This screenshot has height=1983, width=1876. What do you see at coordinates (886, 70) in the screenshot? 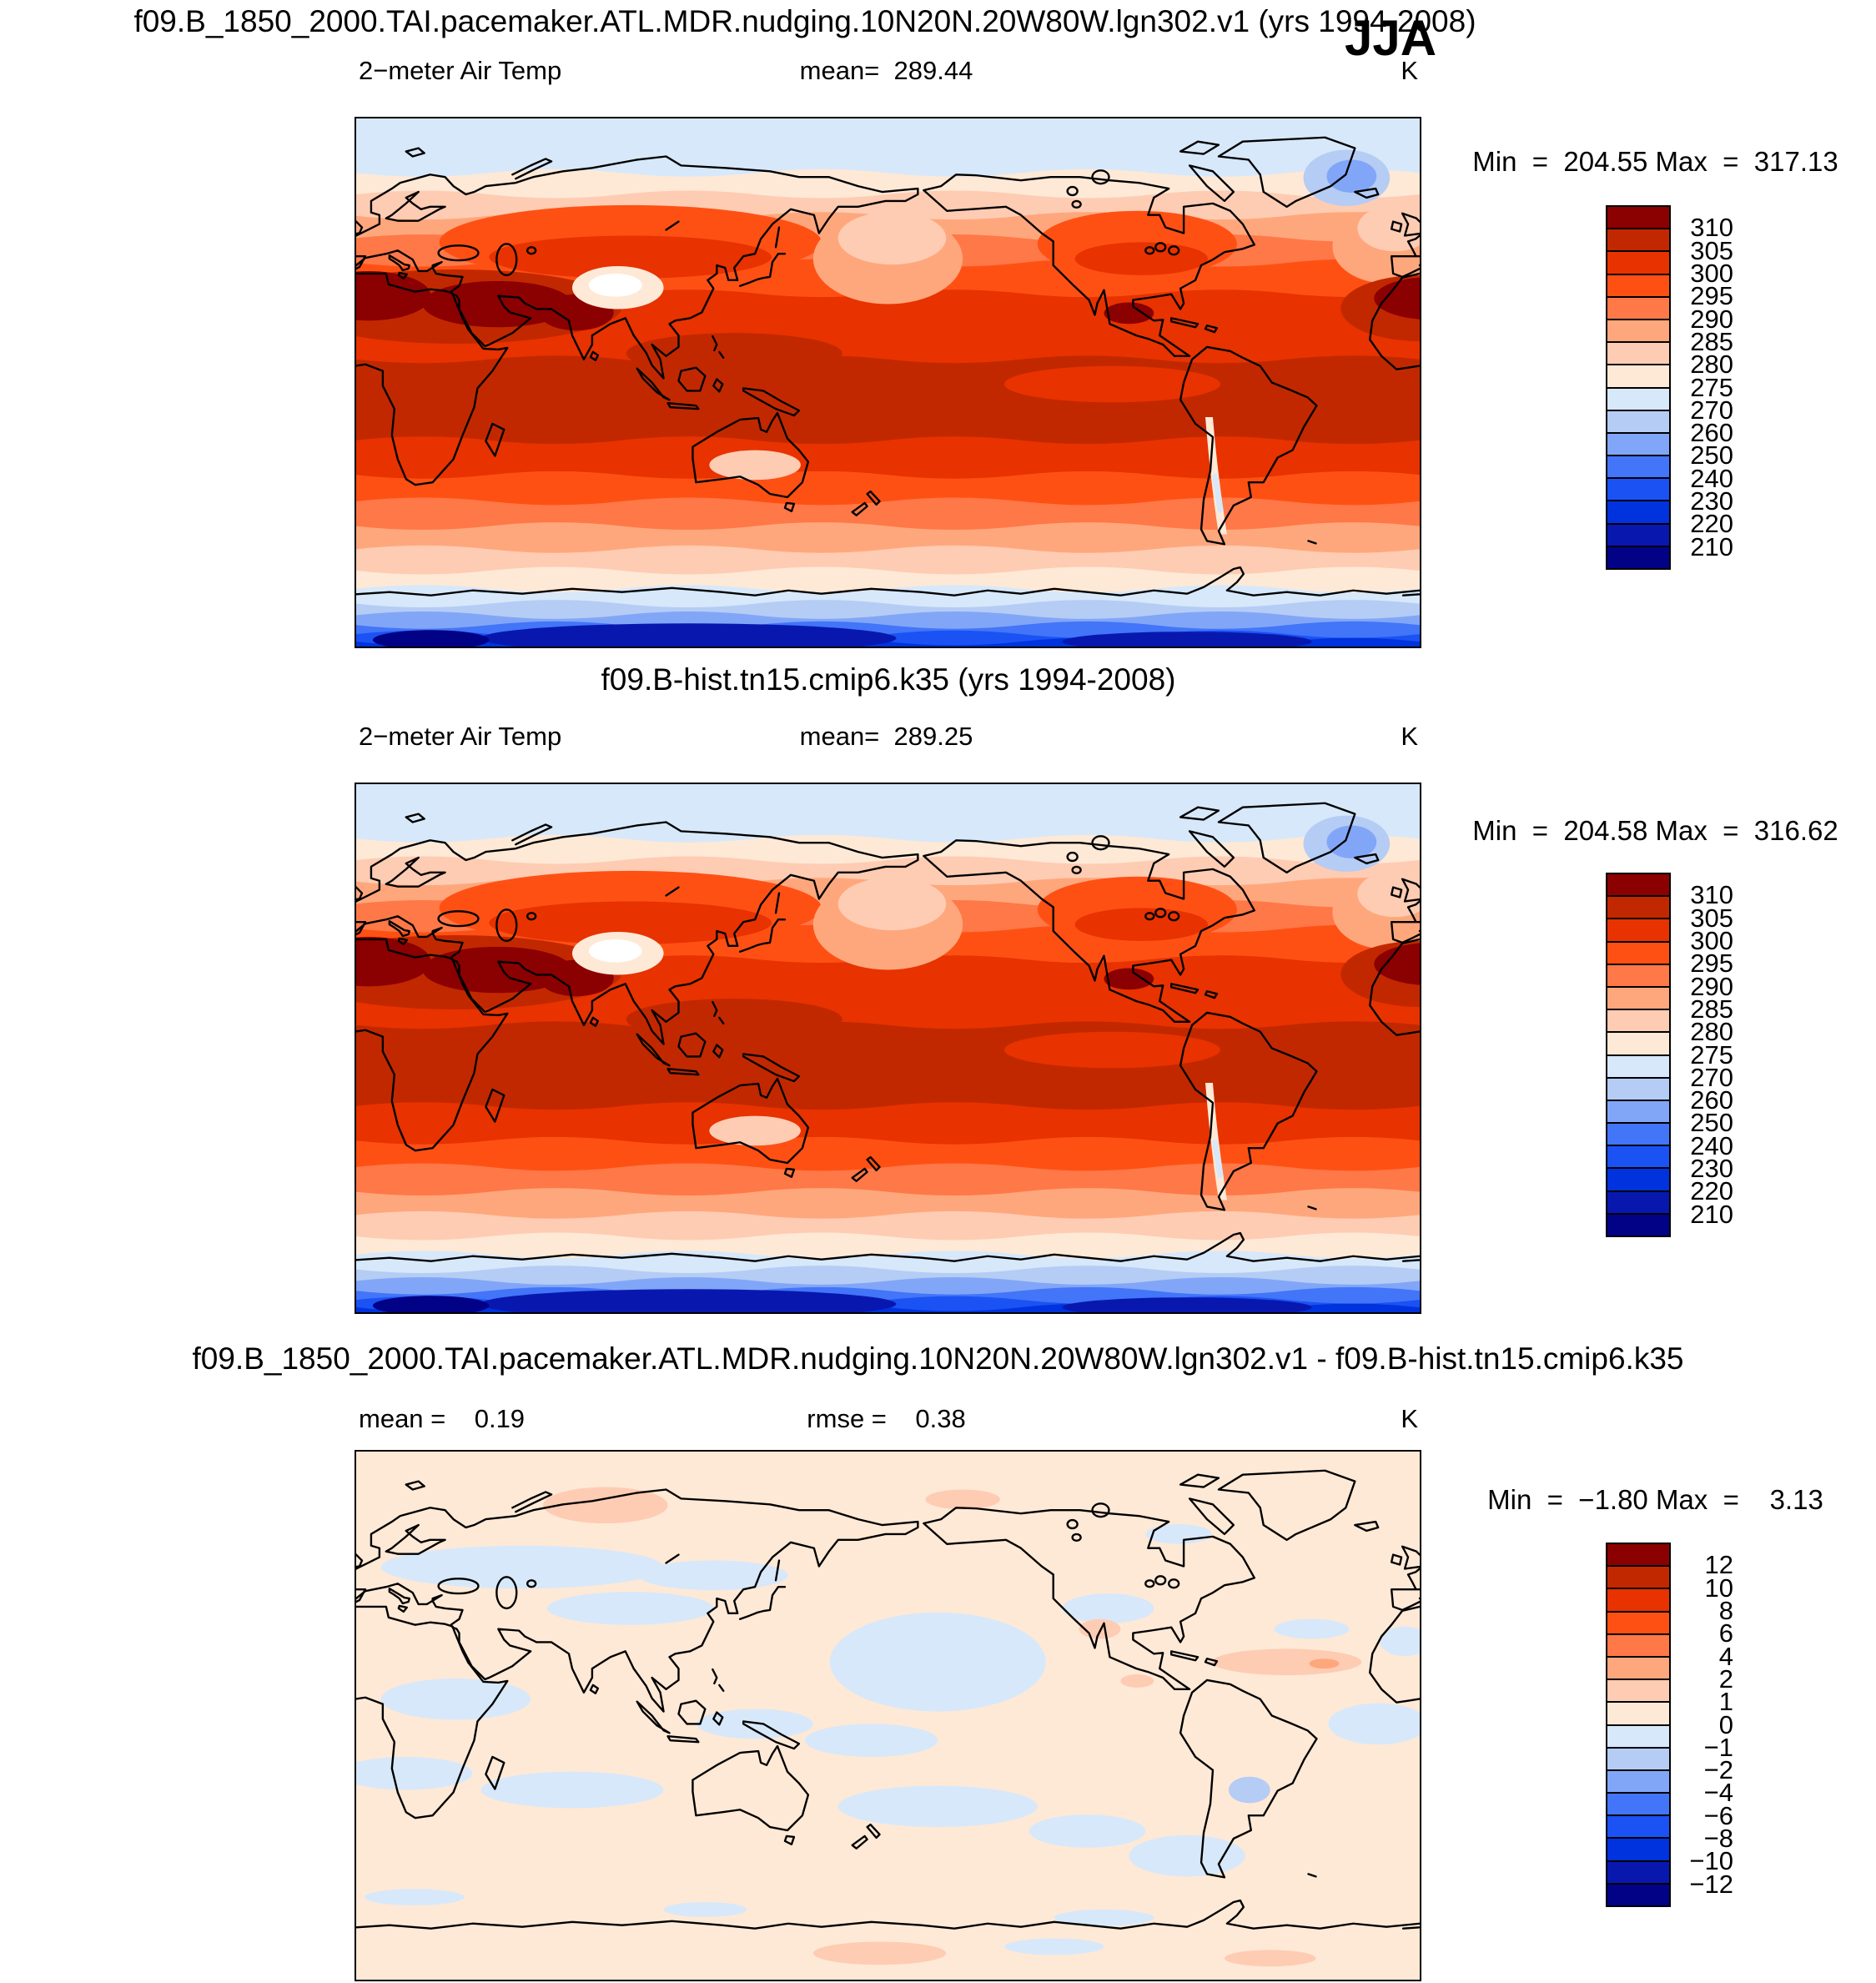
I see `panel1-mean-stat: mean= 289.44` at bounding box center [886, 70].